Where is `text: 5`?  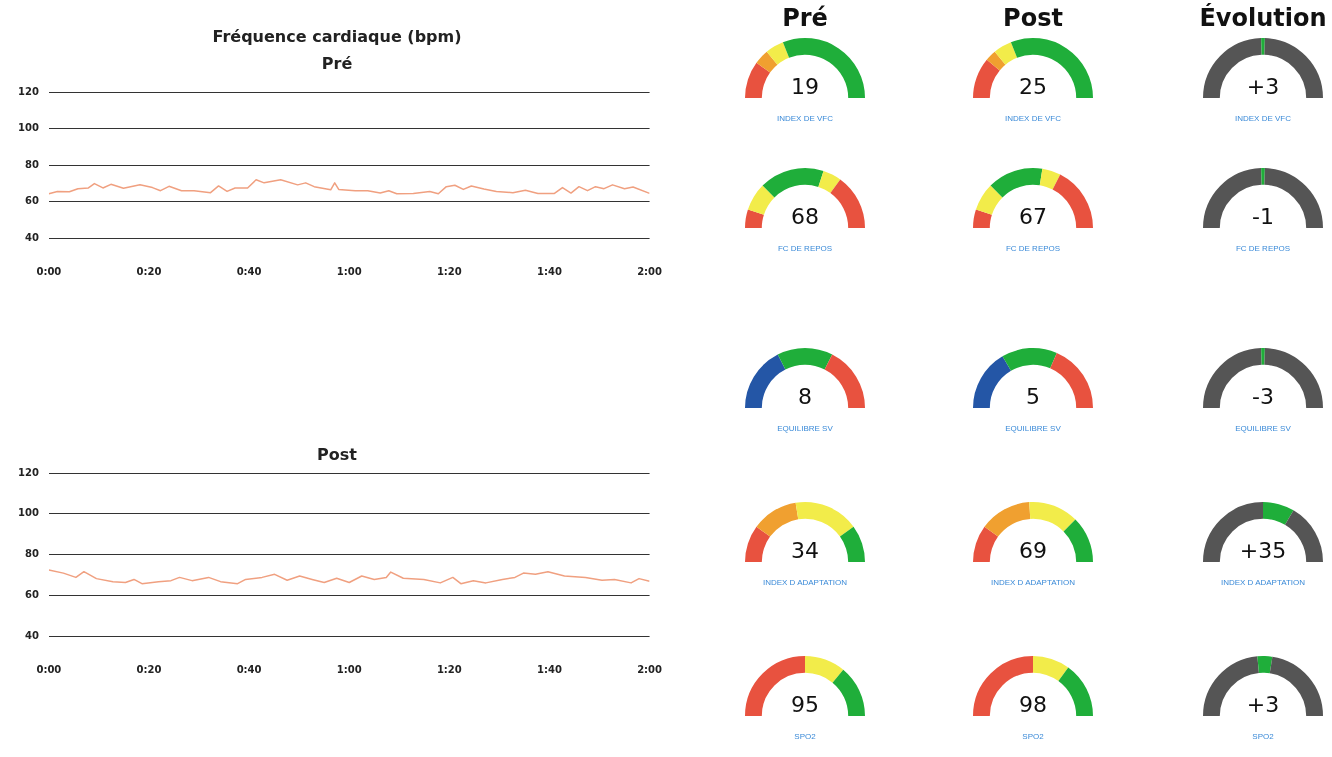 text: 5 is located at coordinates (1033, 396).